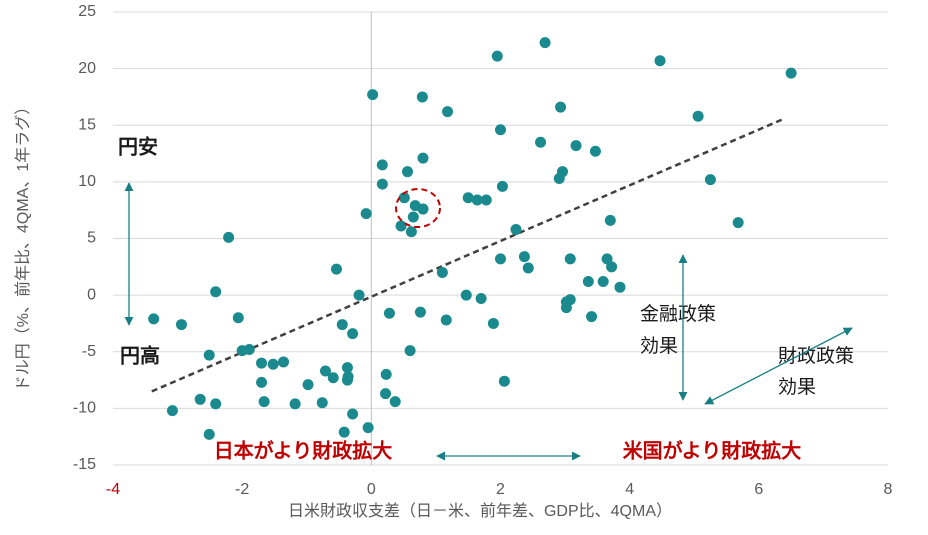  Describe the element at coordinates (23, 245) in the screenshot. I see `y-axis-label: ドル円（%、前年比、4QMA、1年ラグ）` at that location.